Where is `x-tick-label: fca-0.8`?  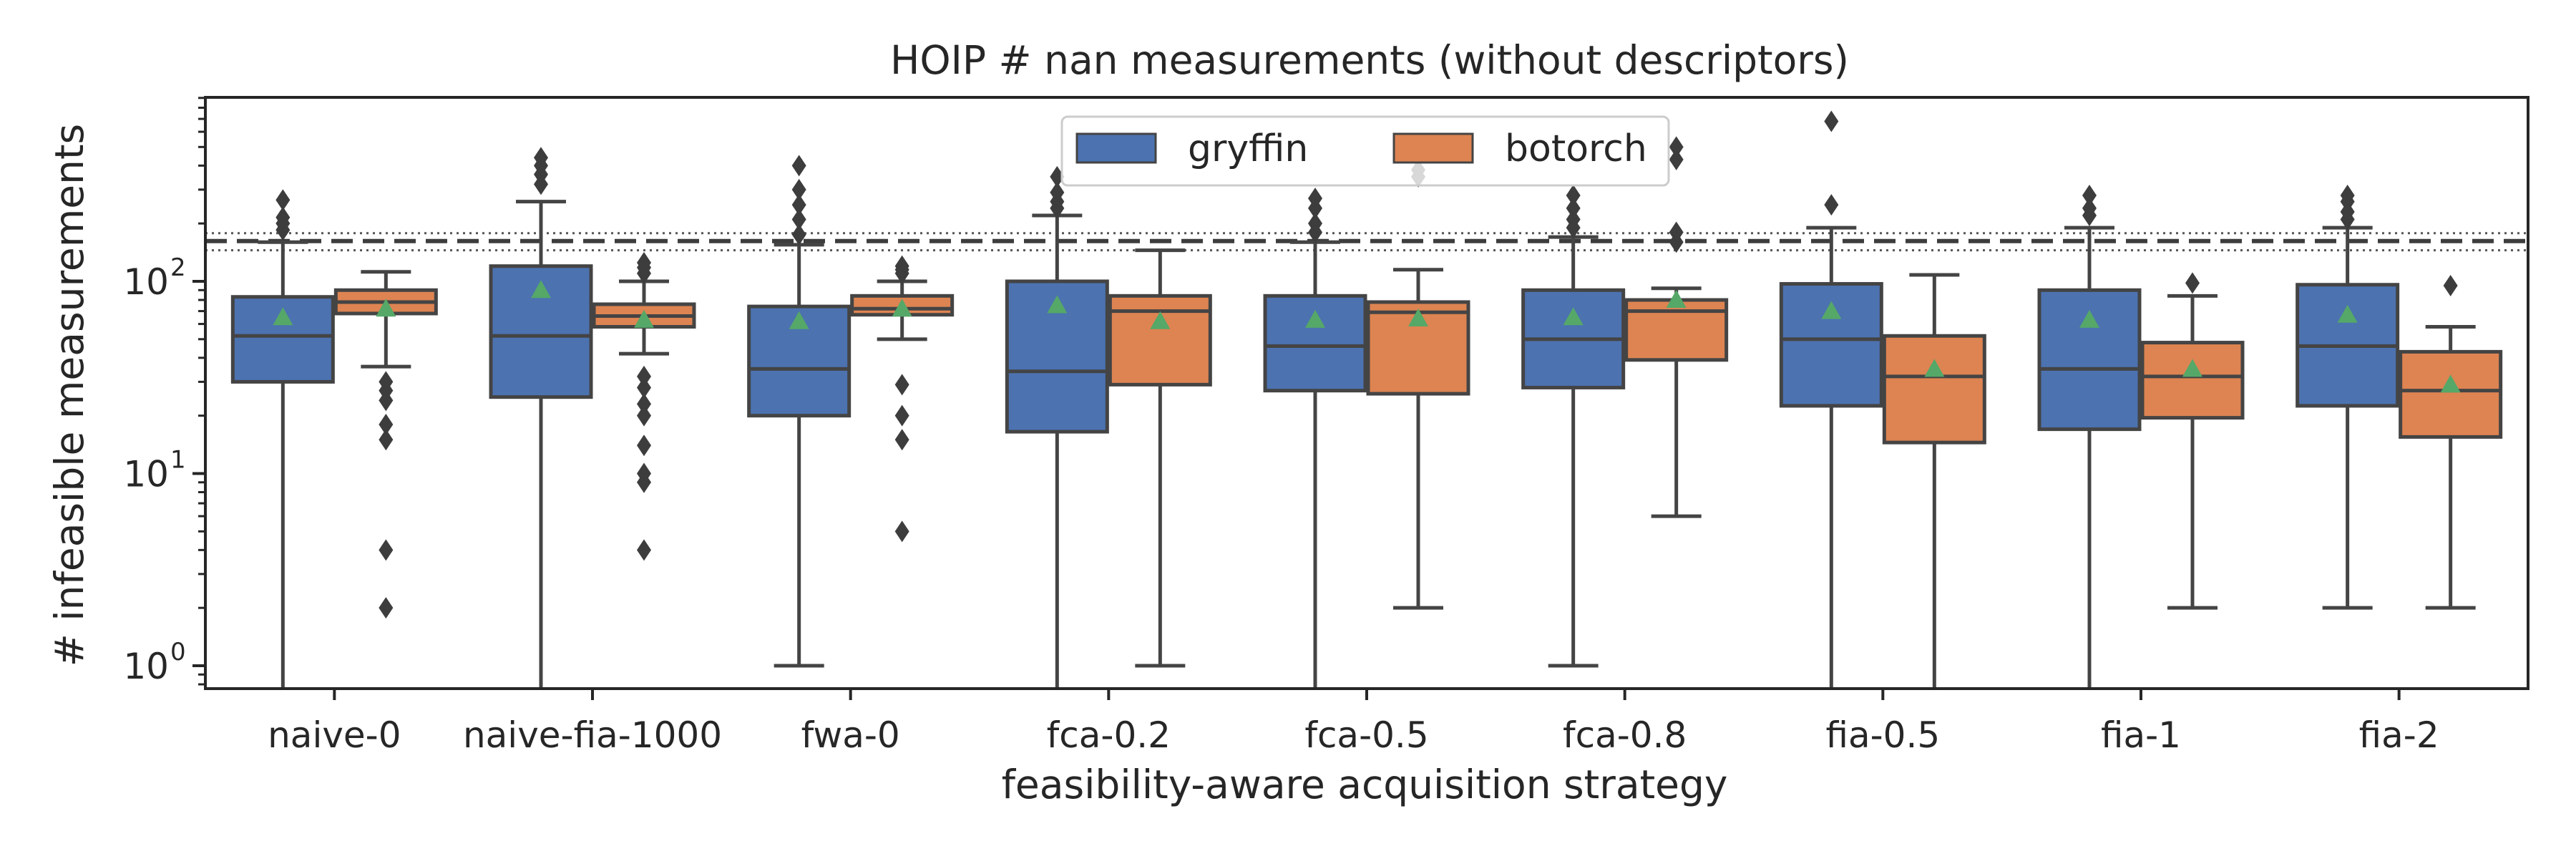
x-tick-label: fca-0.8 is located at coordinates (1625, 735).